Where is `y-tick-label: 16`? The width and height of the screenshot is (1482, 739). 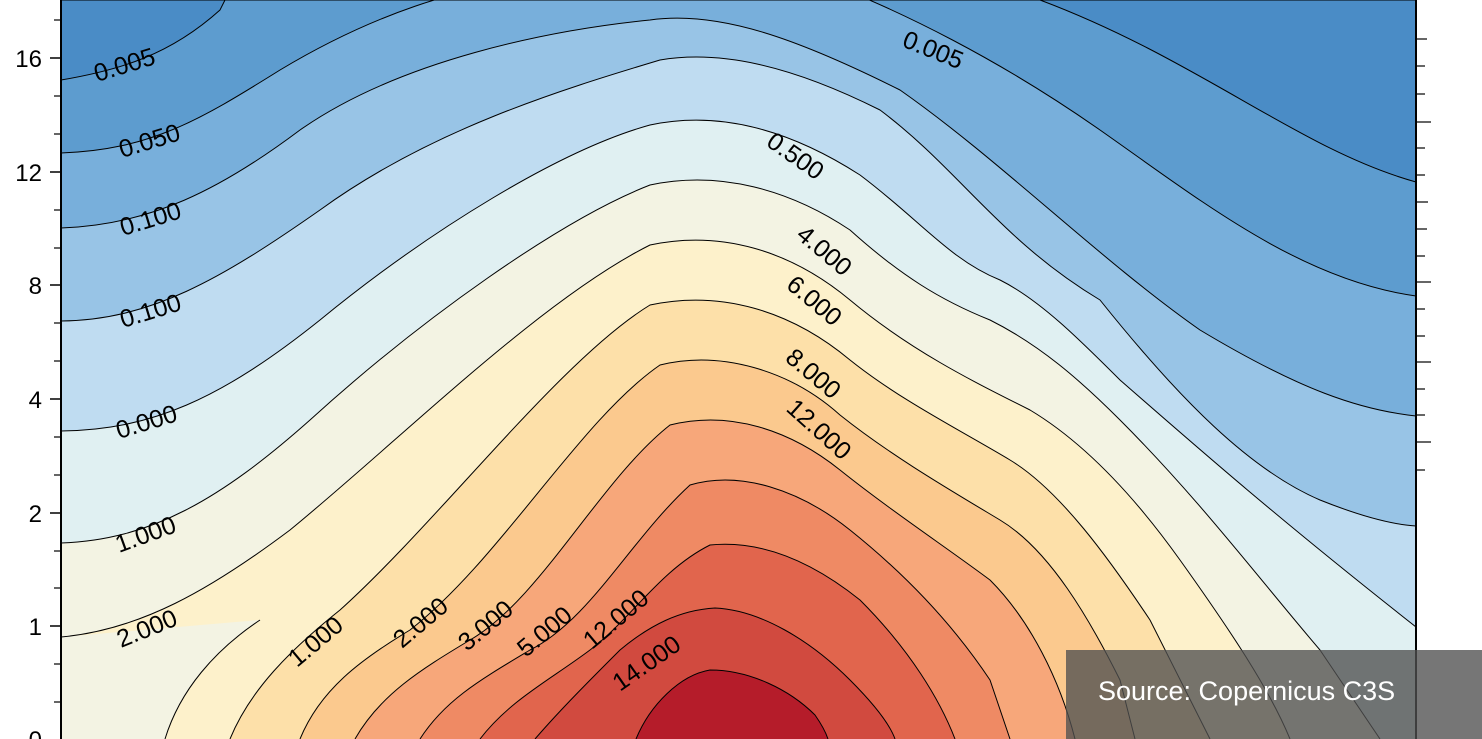
y-tick-label: 16 is located at coordinates (28, 59).